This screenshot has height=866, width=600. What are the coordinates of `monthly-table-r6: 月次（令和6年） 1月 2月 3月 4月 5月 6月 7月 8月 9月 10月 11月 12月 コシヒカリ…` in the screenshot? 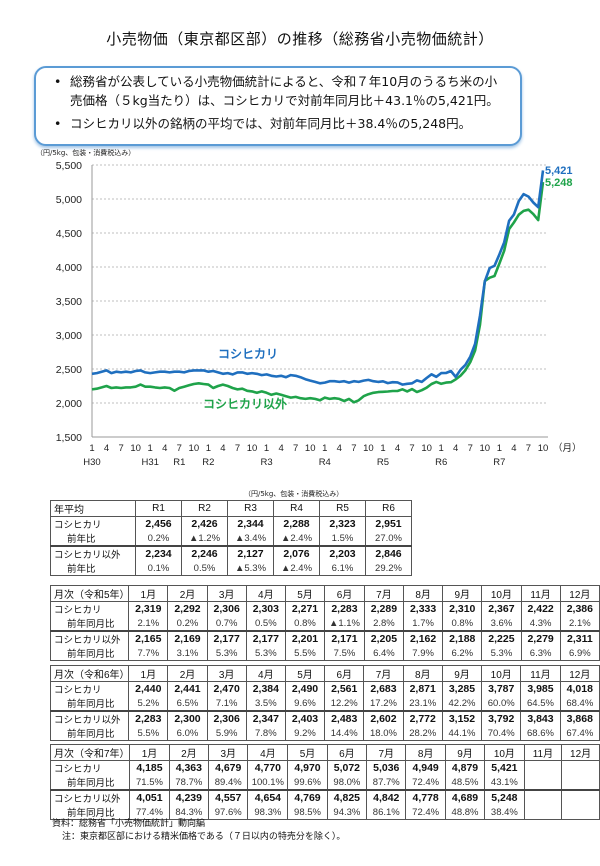 It's located at (324, 703).